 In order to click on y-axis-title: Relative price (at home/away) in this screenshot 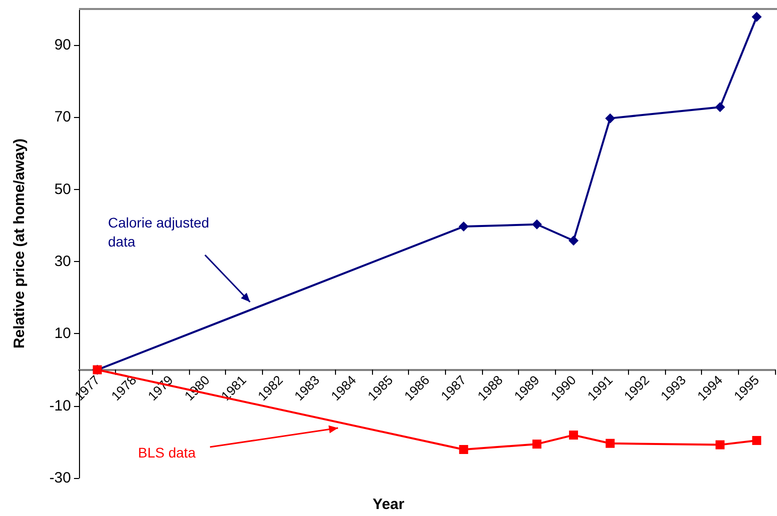, I will do `click(19, 243)`.